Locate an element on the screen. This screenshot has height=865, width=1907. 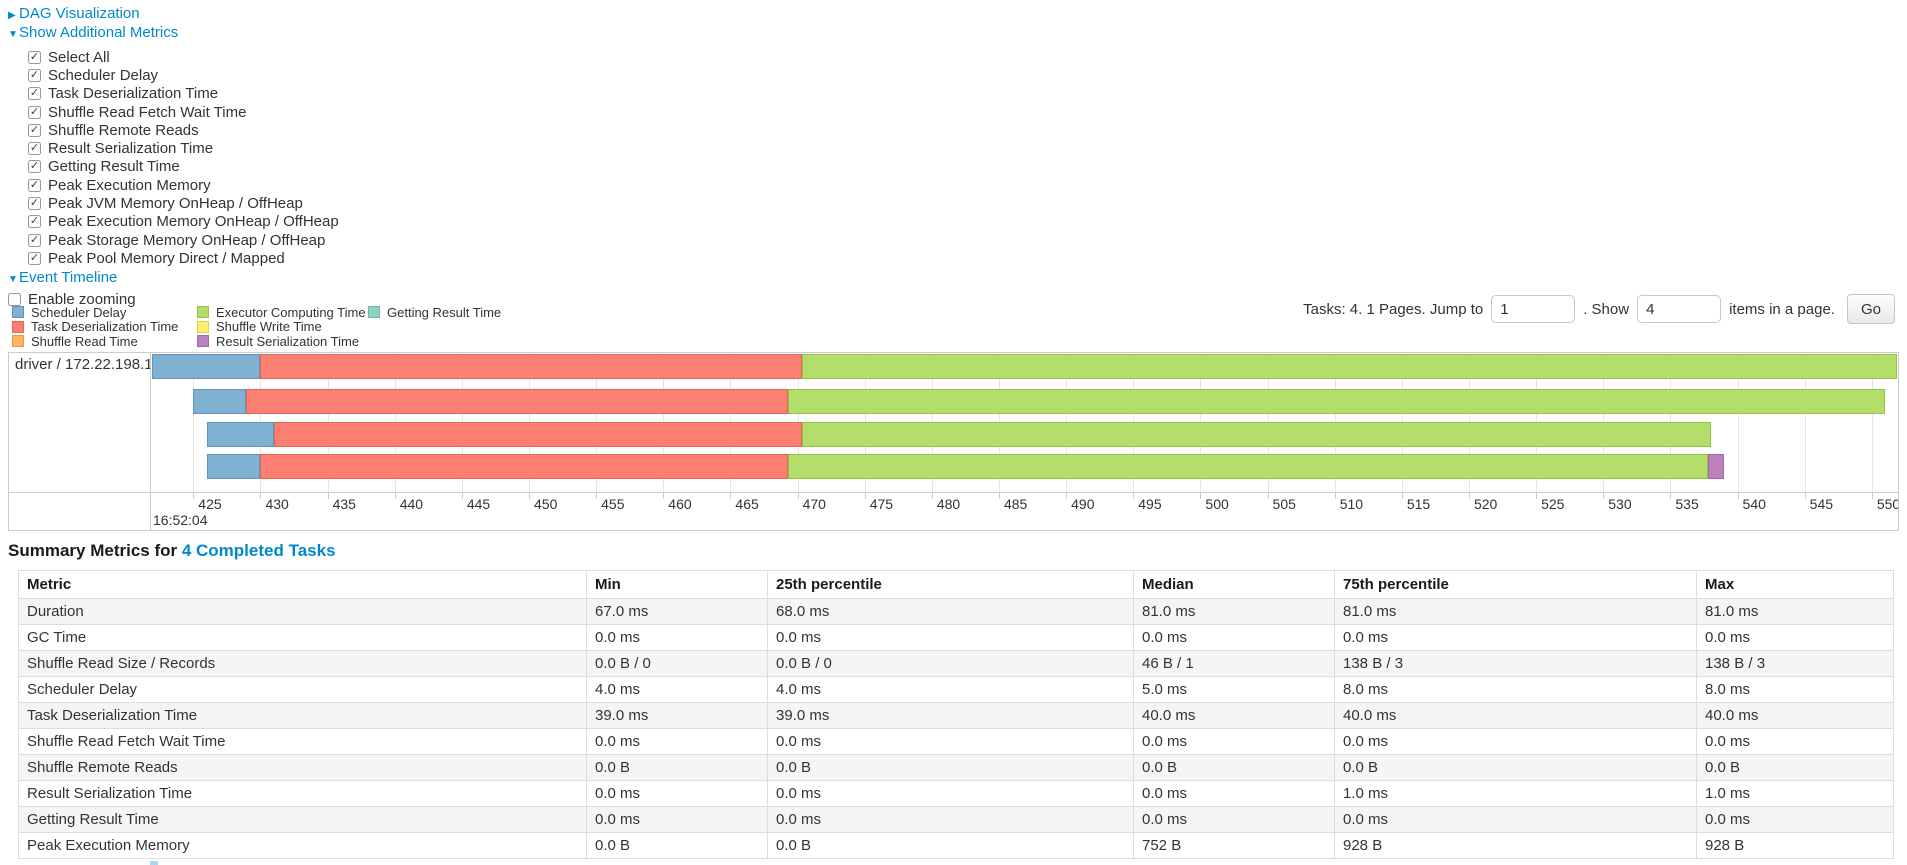
jump-to-page-input is located at coordinates (1533, 309).